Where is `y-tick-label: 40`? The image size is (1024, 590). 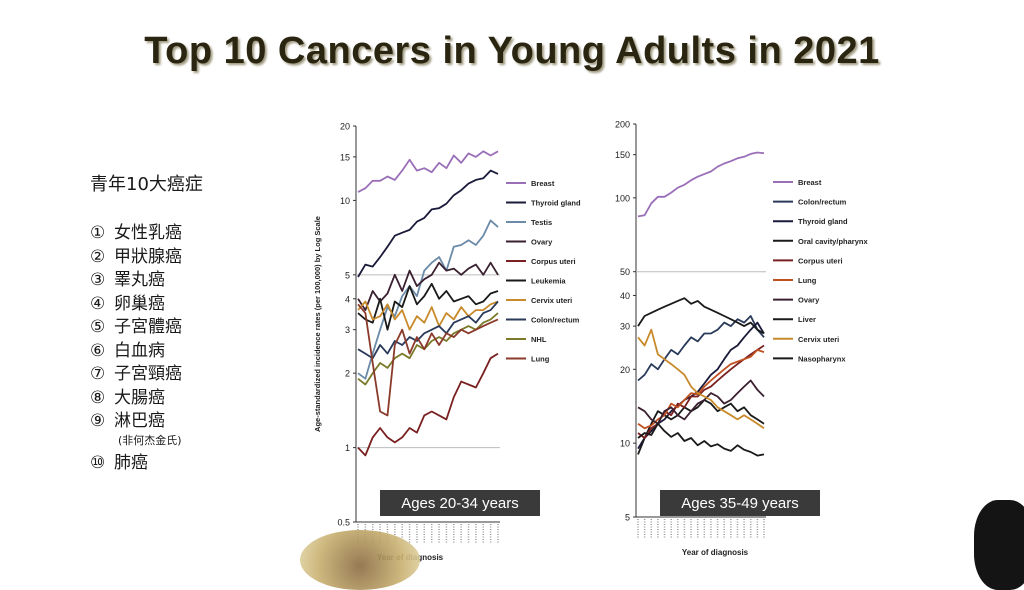
y-tick-label: 40 is located at coordinates (625, 296).